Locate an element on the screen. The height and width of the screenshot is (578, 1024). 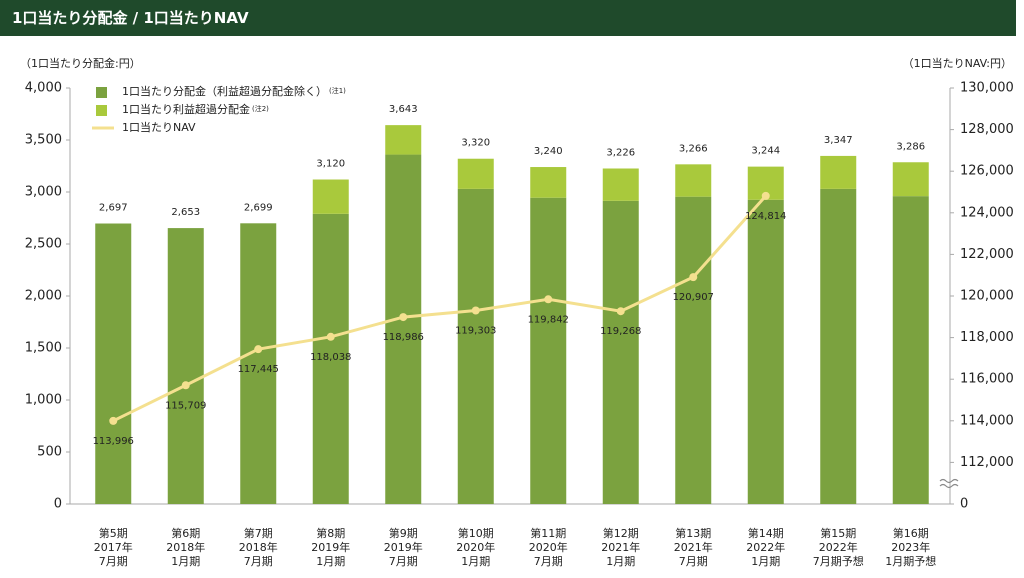
total-label: 3,286 is located at coordinates (910, 146).